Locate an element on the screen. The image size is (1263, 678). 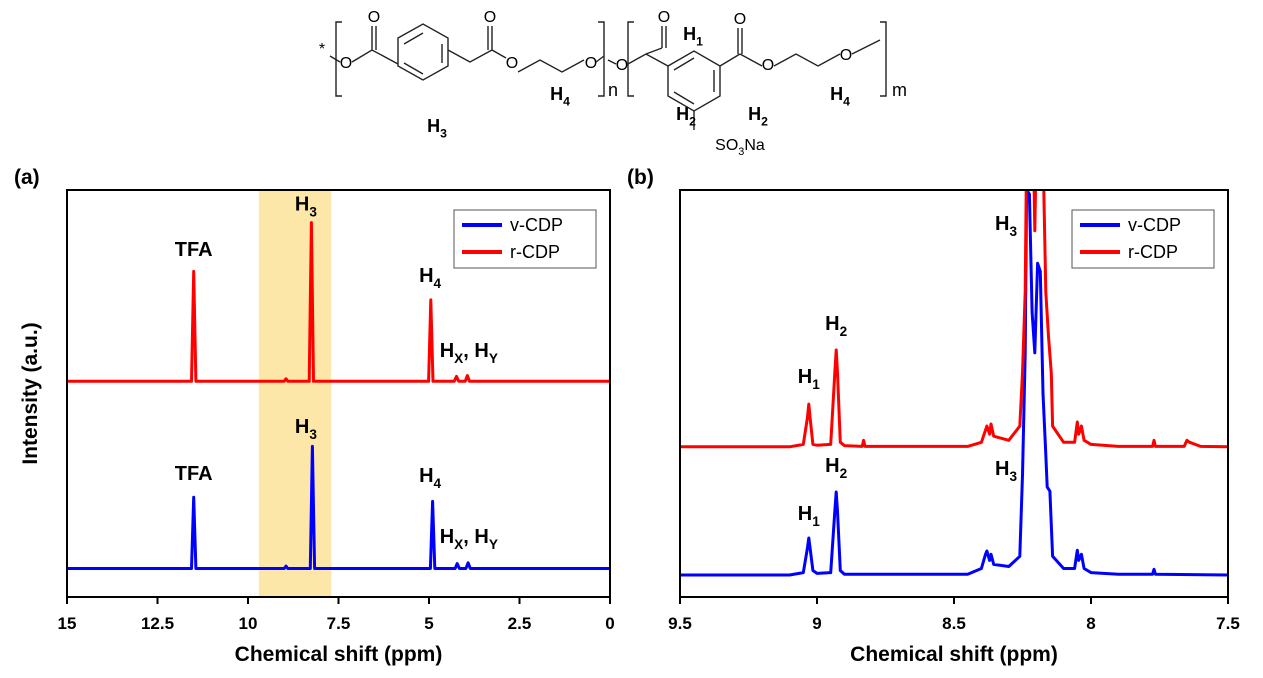
x-tick-label: 5 is located at coordinates (428, 623).